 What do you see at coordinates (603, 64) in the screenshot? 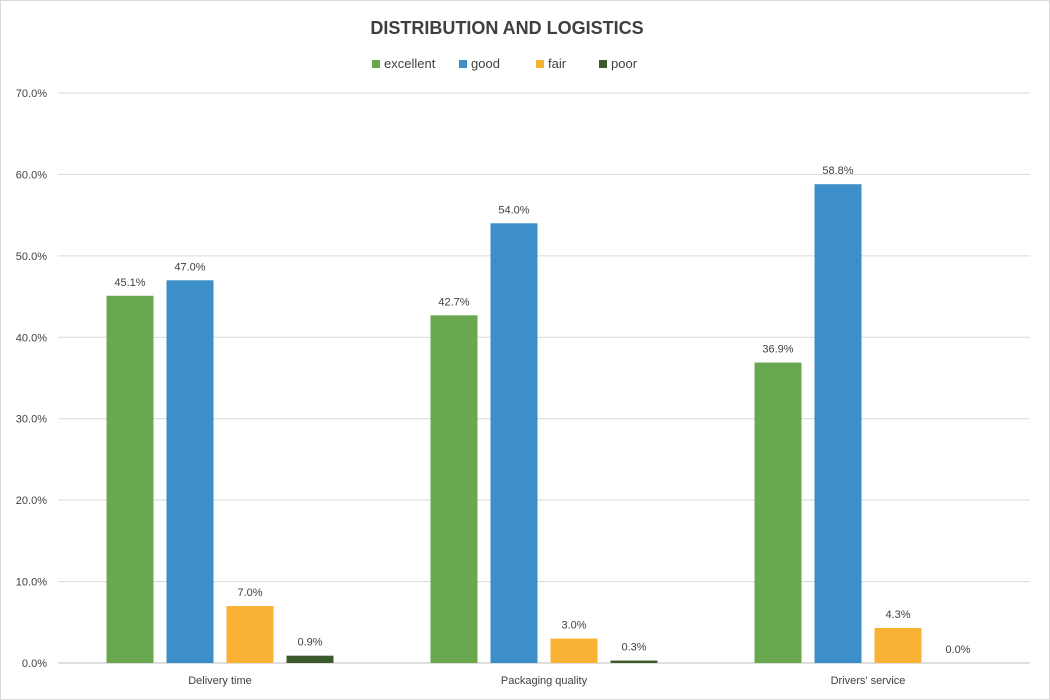
I see `legend-swatch-poor` at bounding box center [603, 64].